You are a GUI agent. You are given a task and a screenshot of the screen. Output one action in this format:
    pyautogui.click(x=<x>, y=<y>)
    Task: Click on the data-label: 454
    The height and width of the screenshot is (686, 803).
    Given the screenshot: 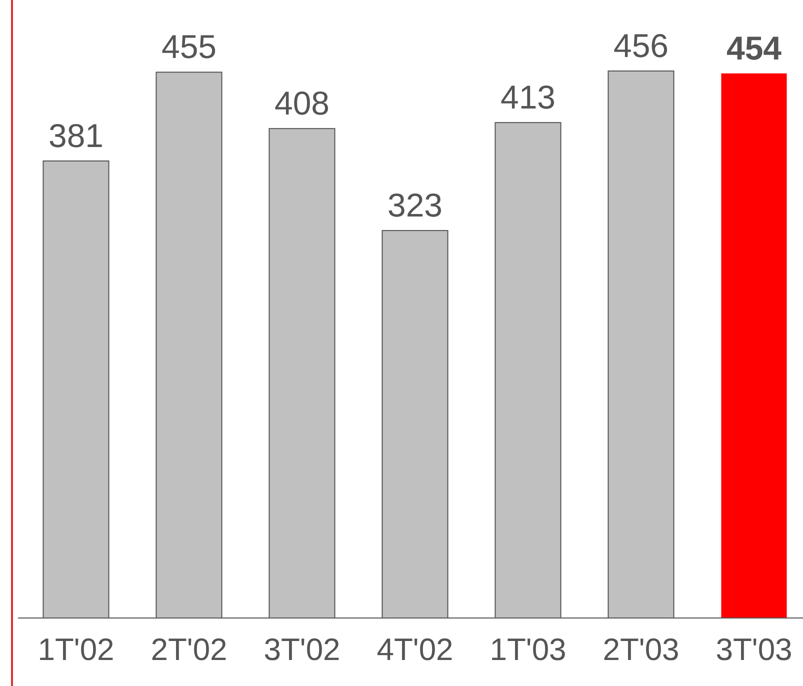 What is the action you would take?
    pyautogui.click(x=754, y=47)
    